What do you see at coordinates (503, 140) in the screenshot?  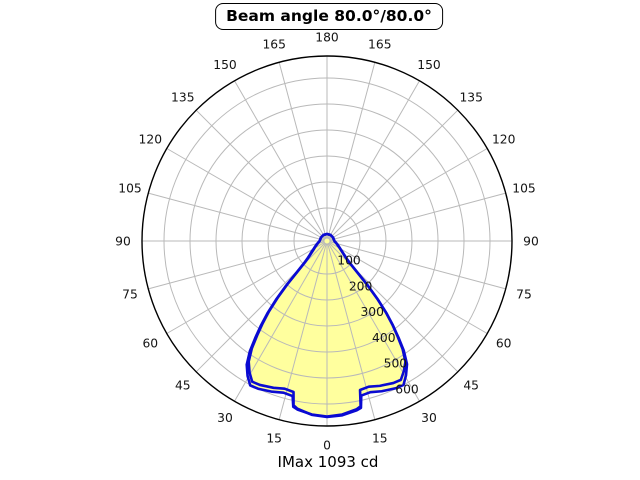 I see `angle-tick-label-120: 120` at bounding box center [503, 140].